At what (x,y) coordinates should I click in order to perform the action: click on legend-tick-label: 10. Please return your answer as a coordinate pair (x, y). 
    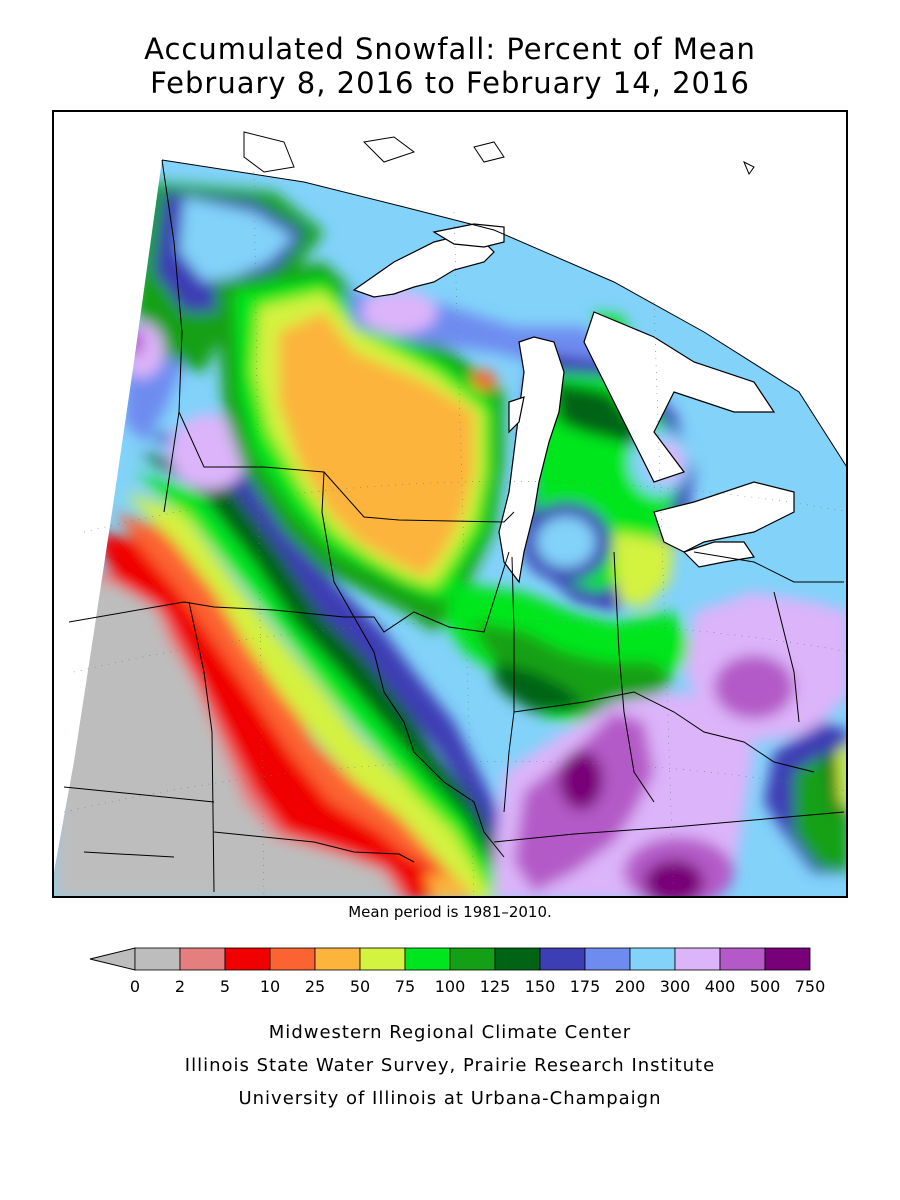
    Looking at the image, I should click on (270, 986).